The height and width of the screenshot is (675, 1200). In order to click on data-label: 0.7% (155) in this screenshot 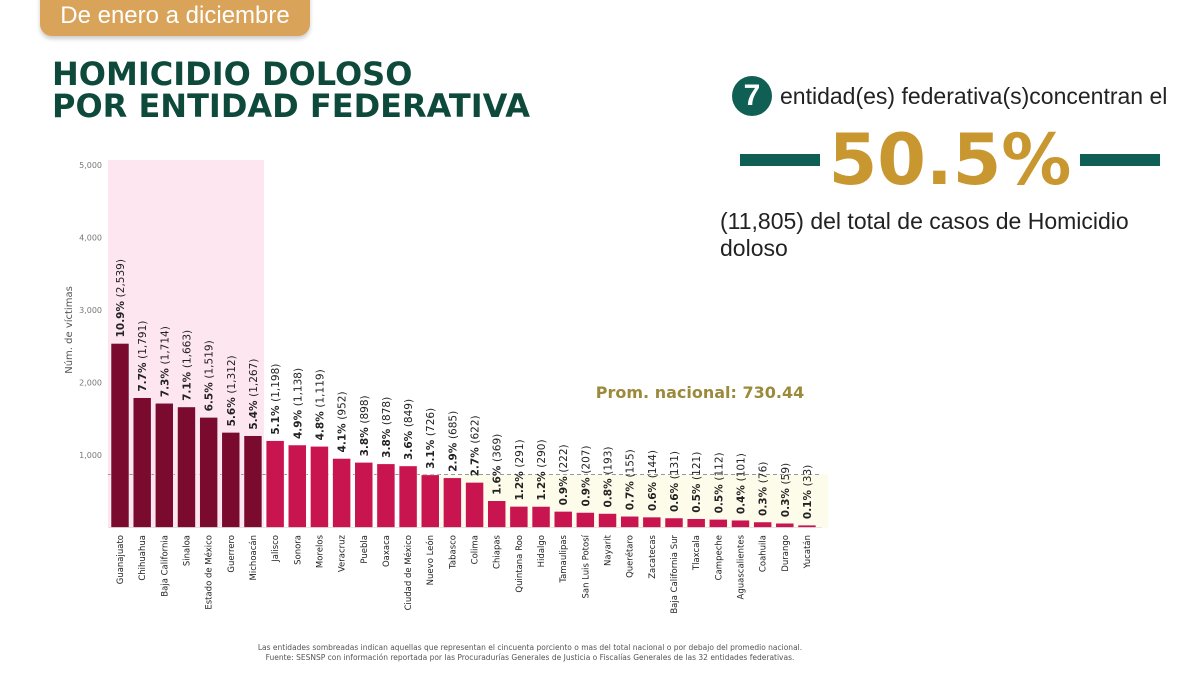, I will do `click(631, 479)`.